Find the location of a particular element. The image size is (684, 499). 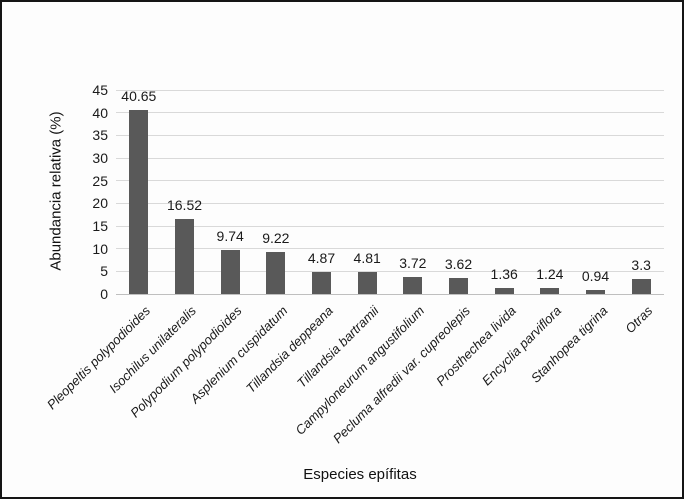

bar-value-label: 3.62 is located at coordinates (458, 263).